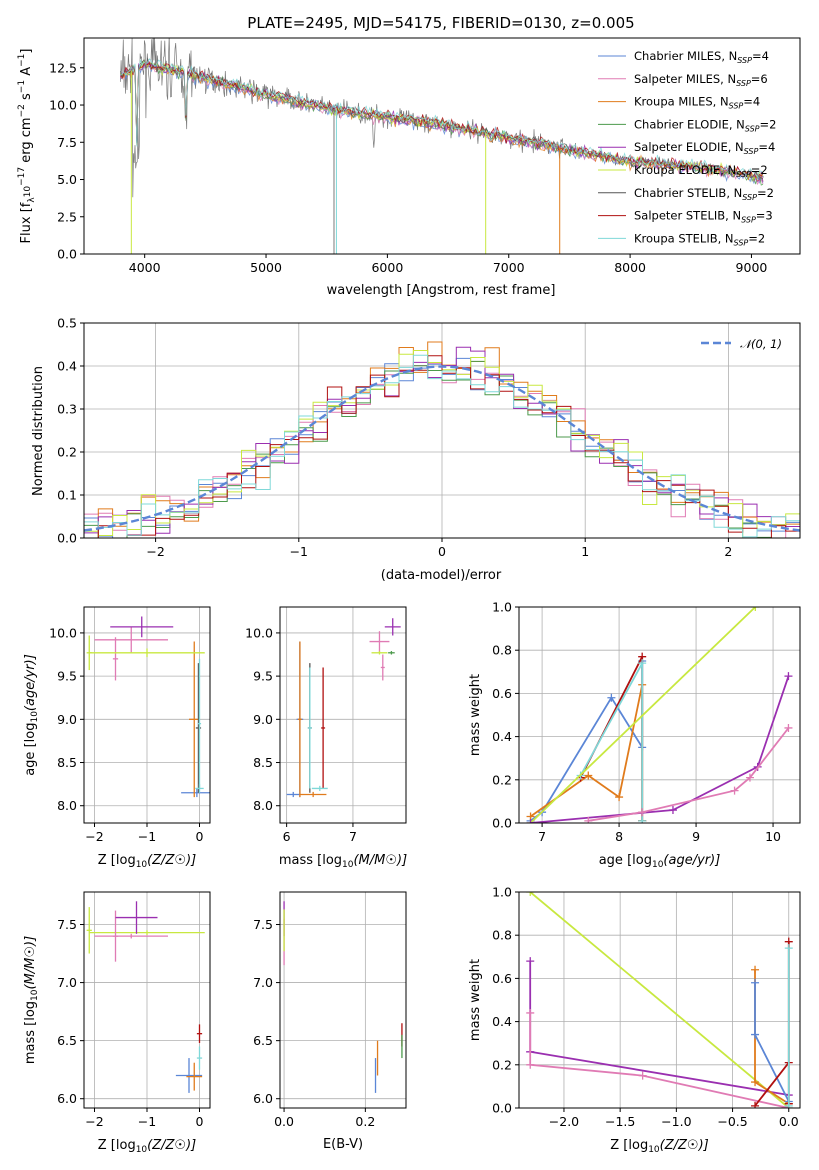  Describe the element at coordinates (502, 1064) in the screenshot. I see `weight-vs-Z-ytick-label: 0.2` at that location.